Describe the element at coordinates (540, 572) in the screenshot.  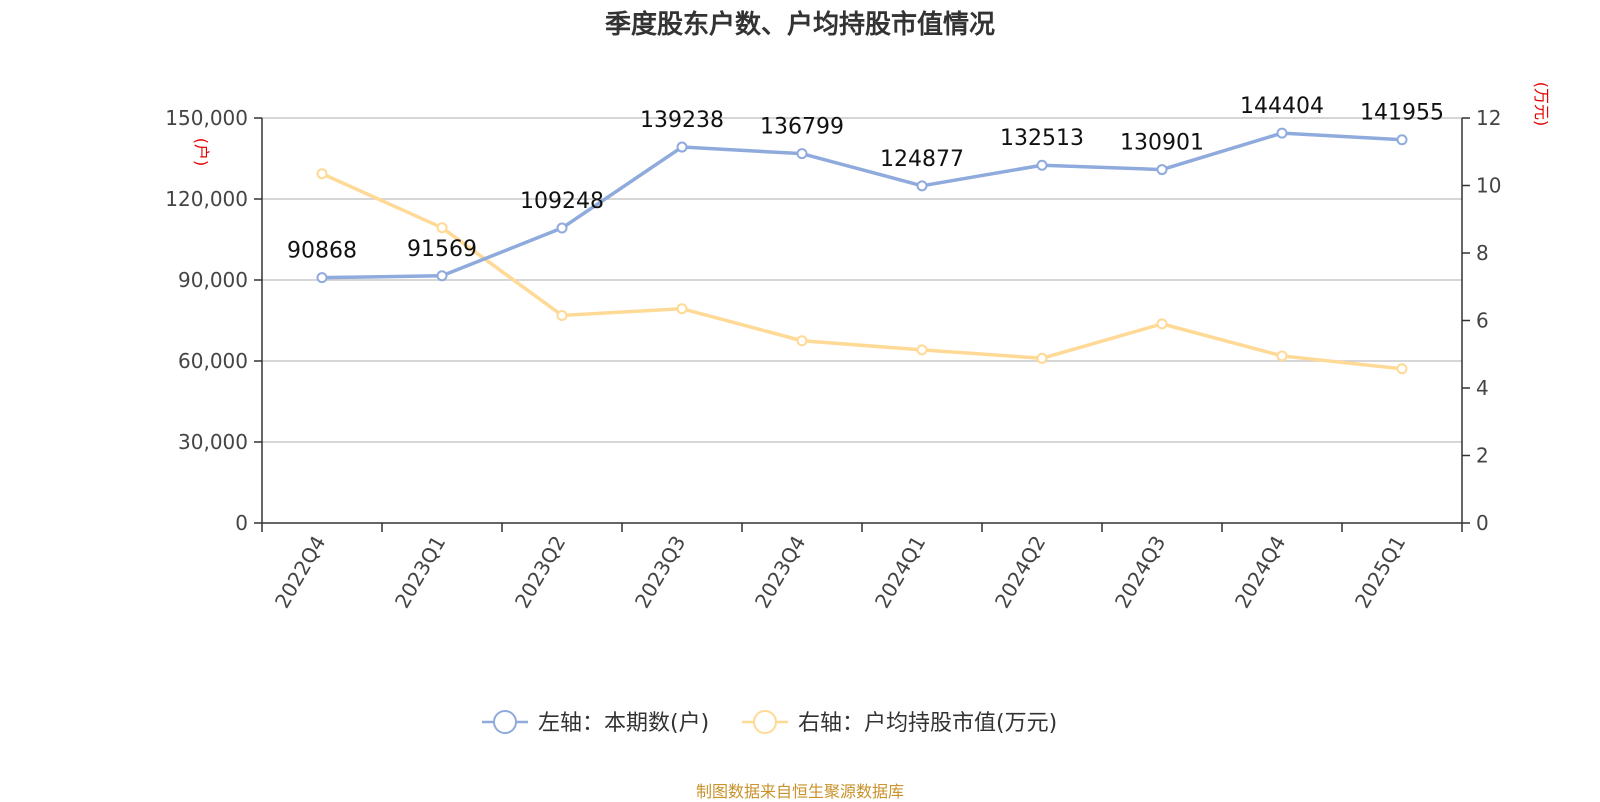
I see `x-axis-tick-label: 2023Q2` at that location.